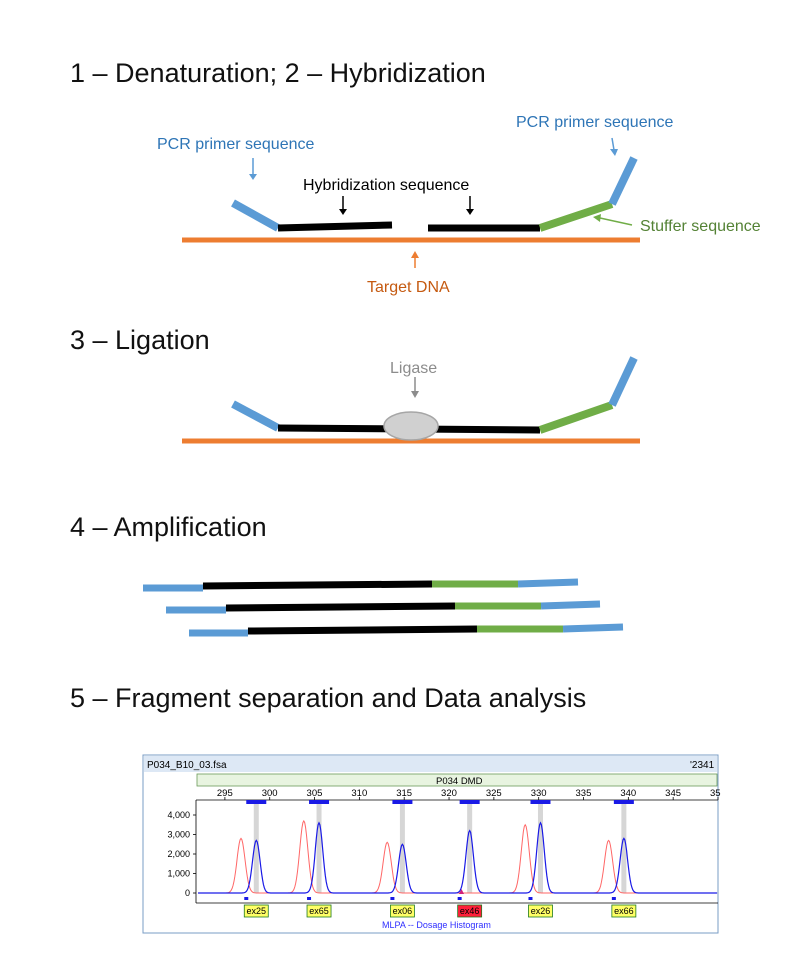 This screenshot has width=800, height=956. What do you see at coordinates (253, 177) in the screenshot?
I see `pcr-left-arrowhead` at bounding box center [253, 177].